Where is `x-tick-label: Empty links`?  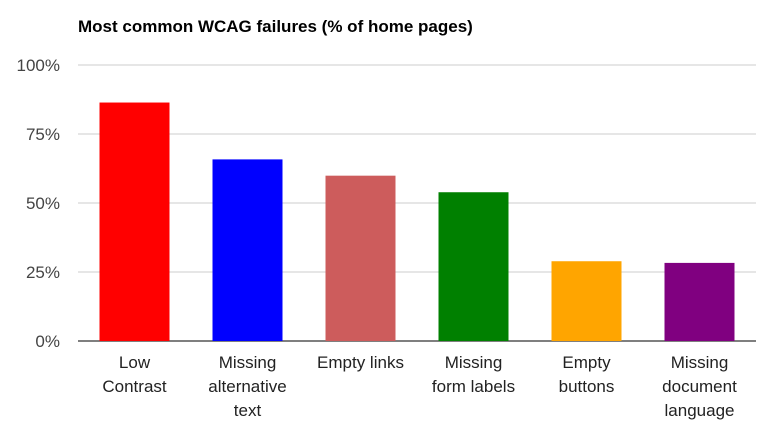
x-tick-label: Empty links is located at coordinates (360, 362).